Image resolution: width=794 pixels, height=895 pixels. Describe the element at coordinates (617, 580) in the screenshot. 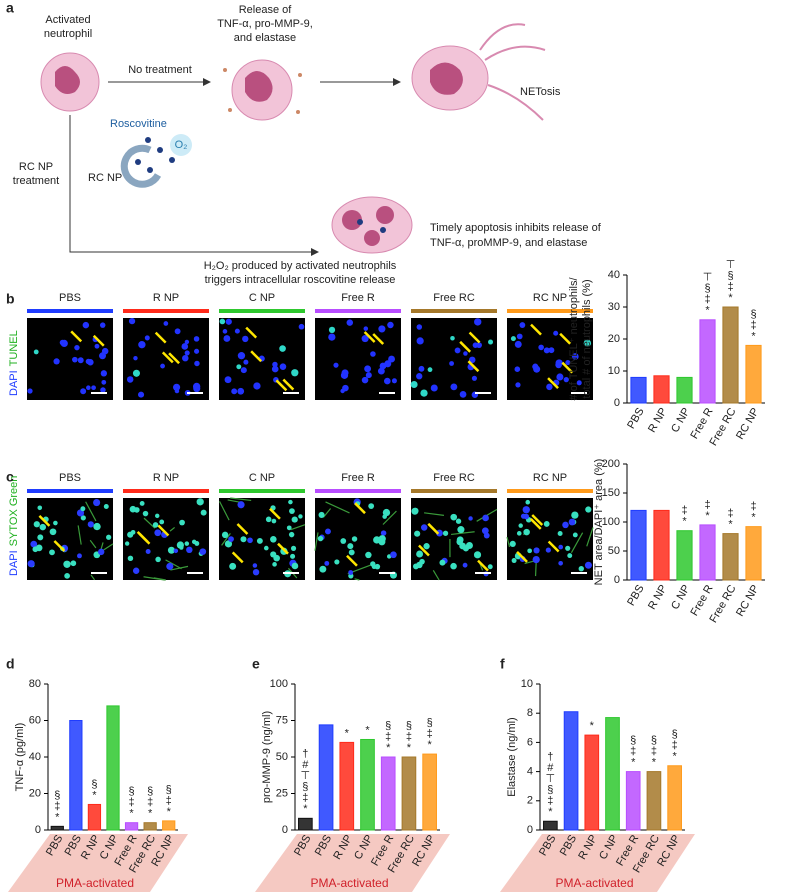

I see `y-tick-label: 0` at that location.